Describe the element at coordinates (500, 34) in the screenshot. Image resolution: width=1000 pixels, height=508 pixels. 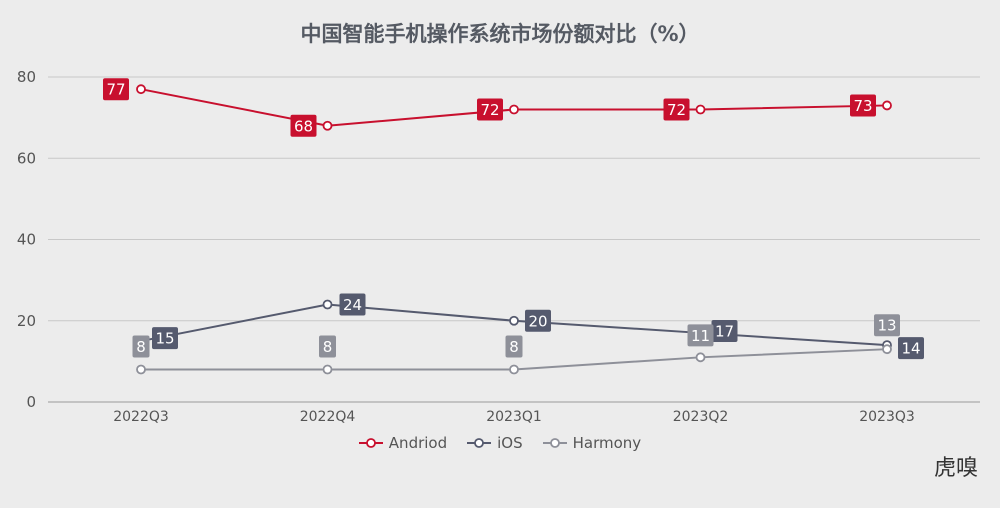
I see `chart-title: 中国智能手机操作系统市场份额对比（%）` at that location.